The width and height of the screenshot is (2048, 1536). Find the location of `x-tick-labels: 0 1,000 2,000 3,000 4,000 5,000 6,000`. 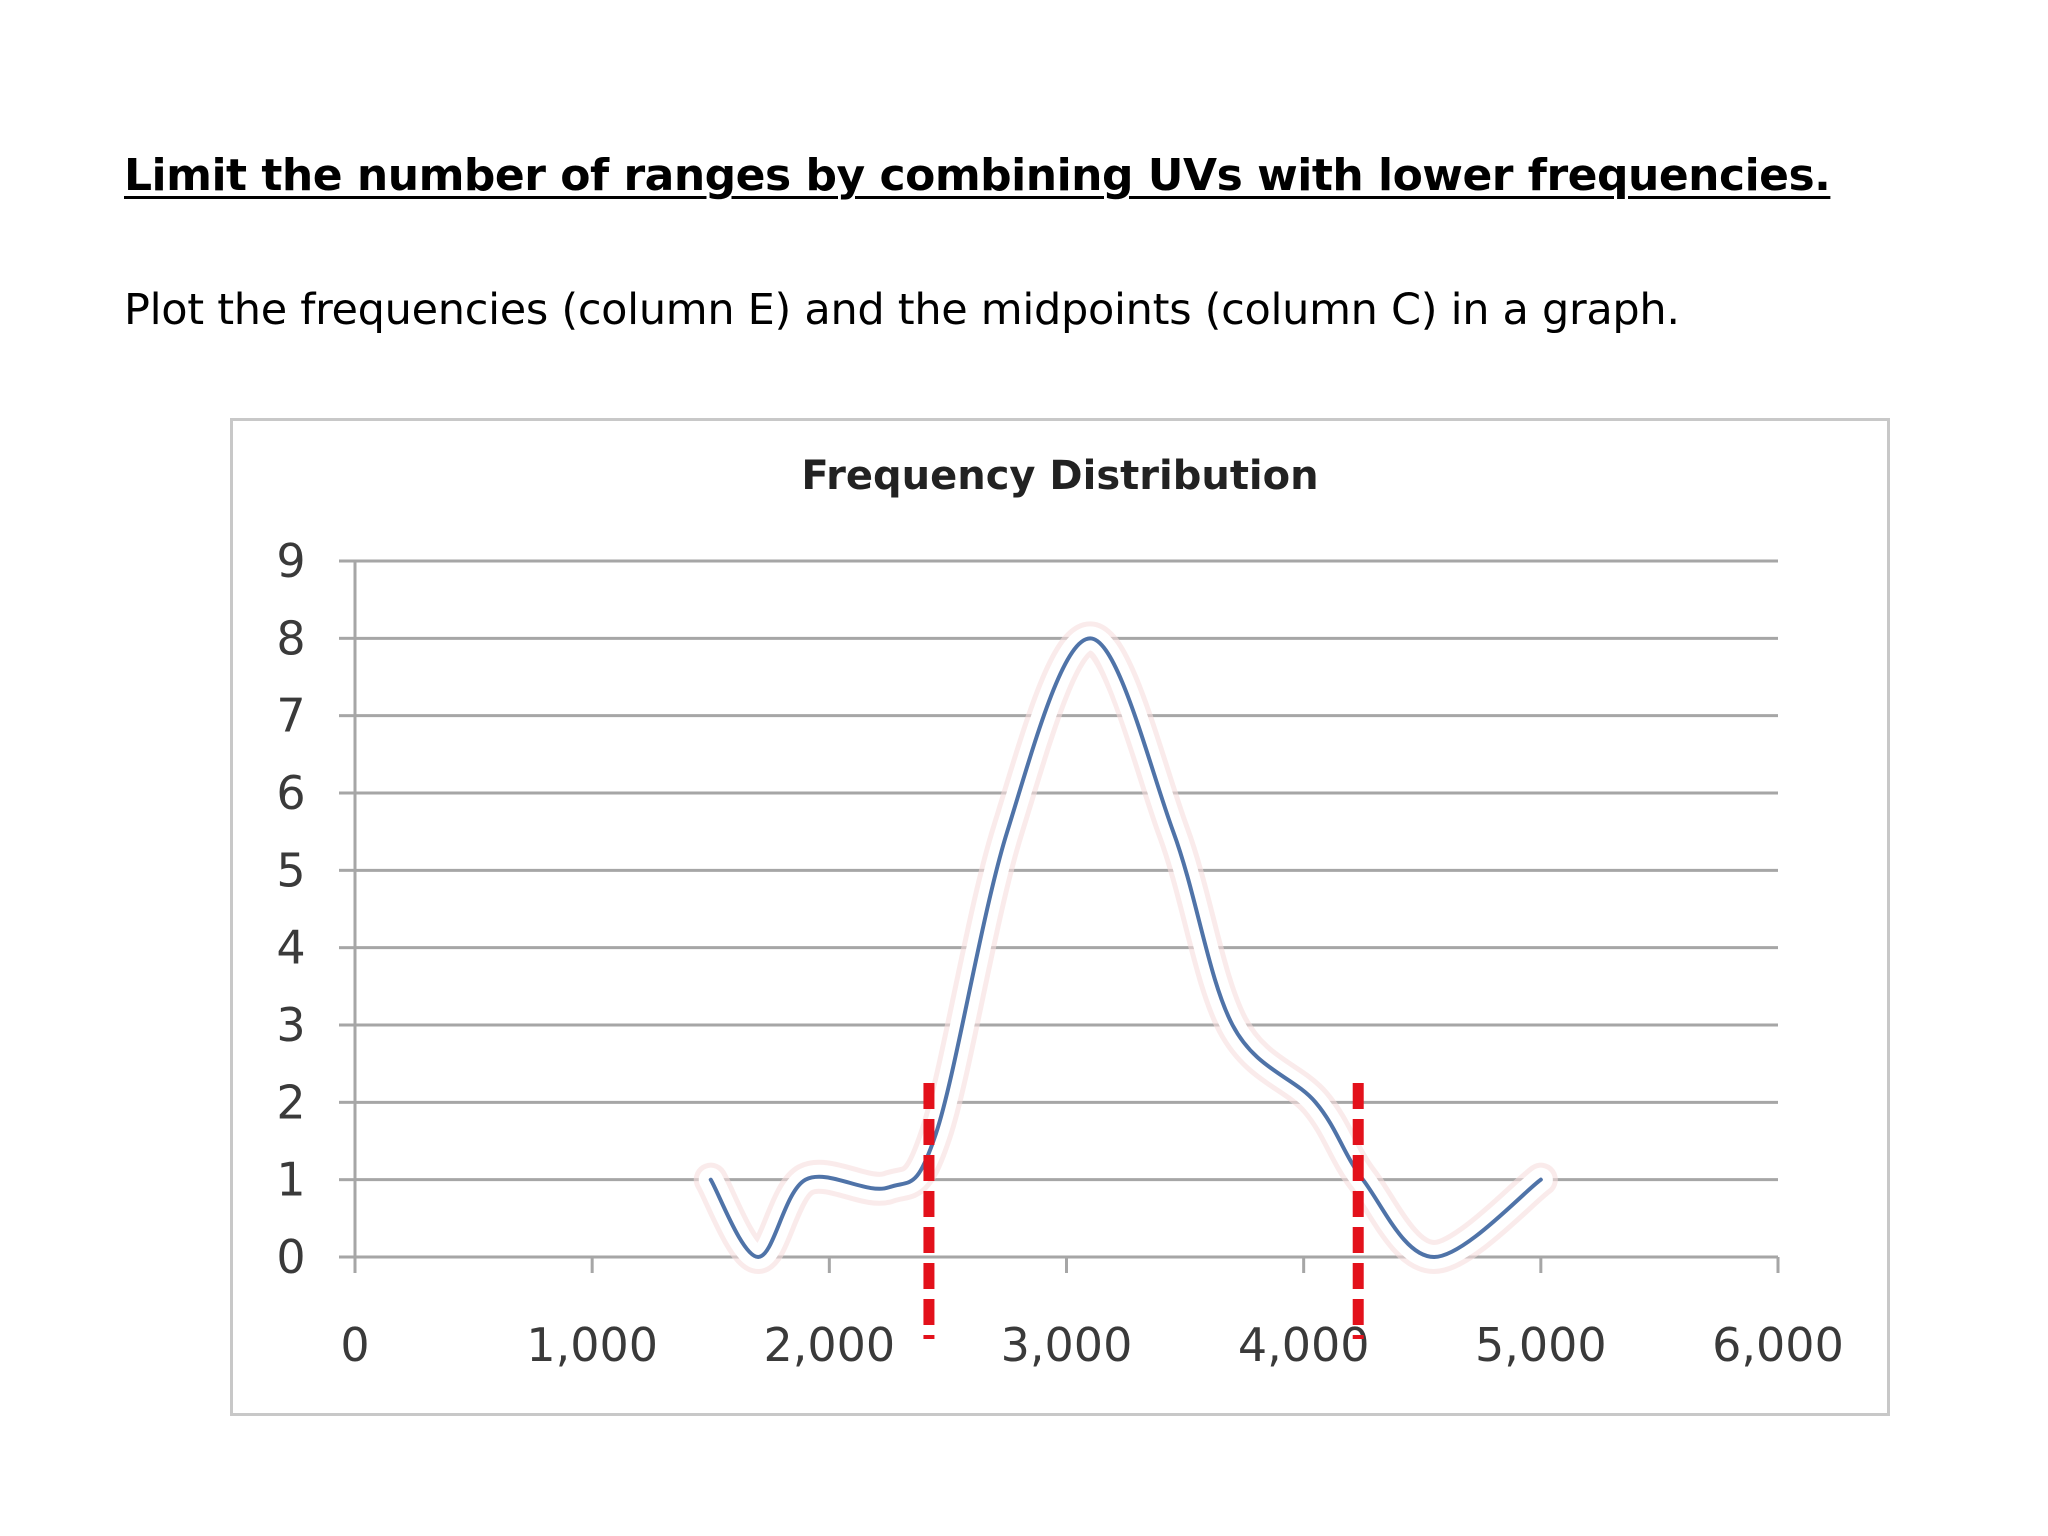

x-tick-labels: 0 1,000 2,000 3,000 4,000 5,000 6,000 is located at coordinates (1091, 1345).